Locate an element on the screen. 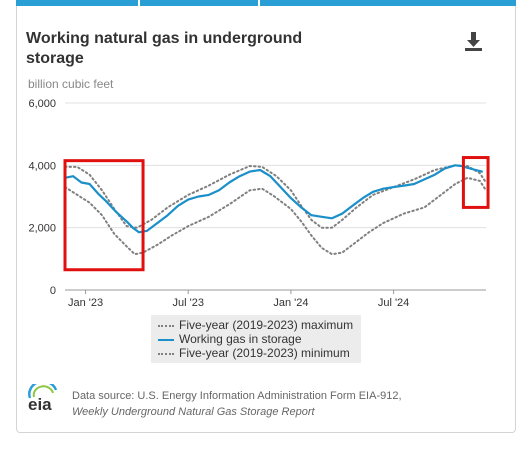 The image size is (527, 451). highlight-box-left is located at coordinates (104, 215).